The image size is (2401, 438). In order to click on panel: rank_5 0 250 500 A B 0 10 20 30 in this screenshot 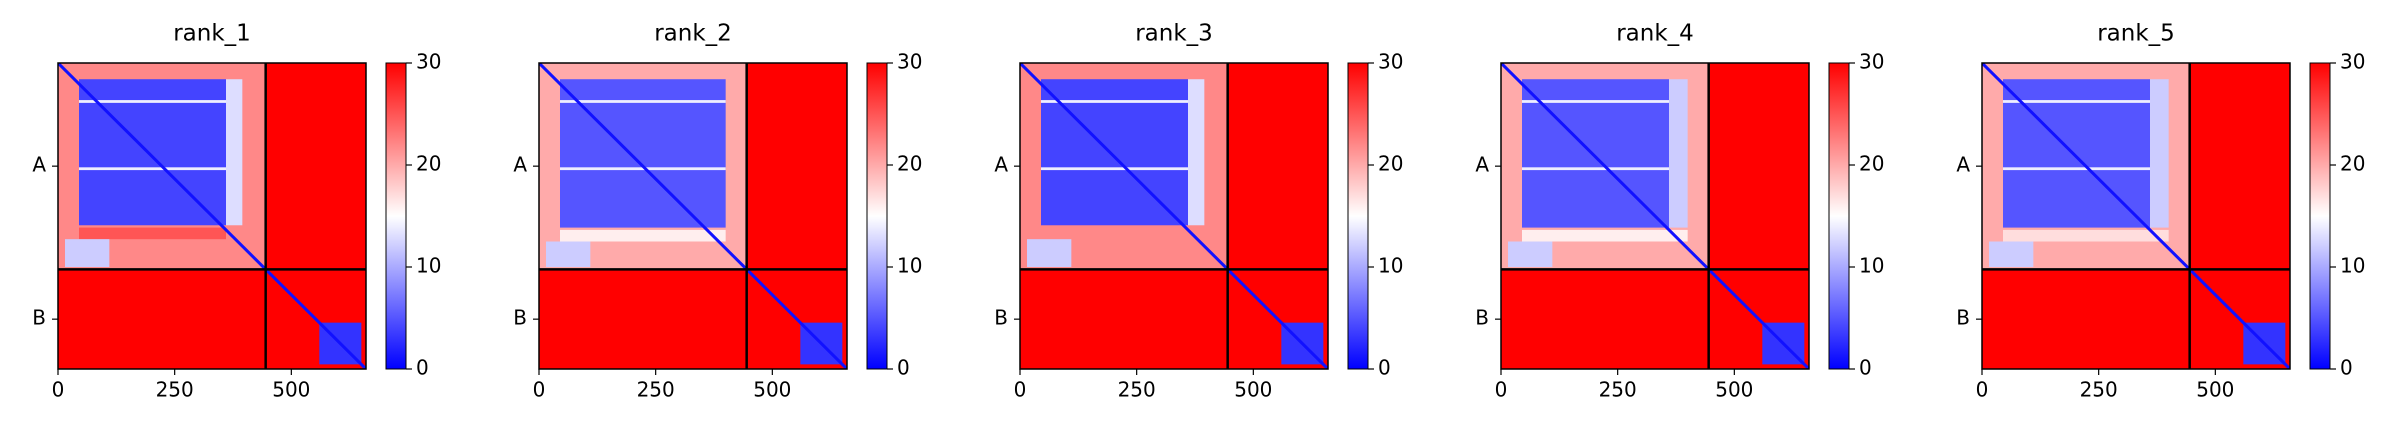, I will do `click(2160, 211)`.